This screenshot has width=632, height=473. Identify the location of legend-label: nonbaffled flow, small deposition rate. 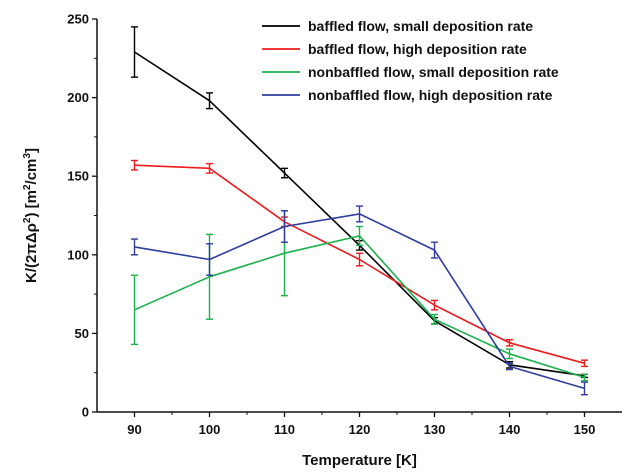
(433, 72).